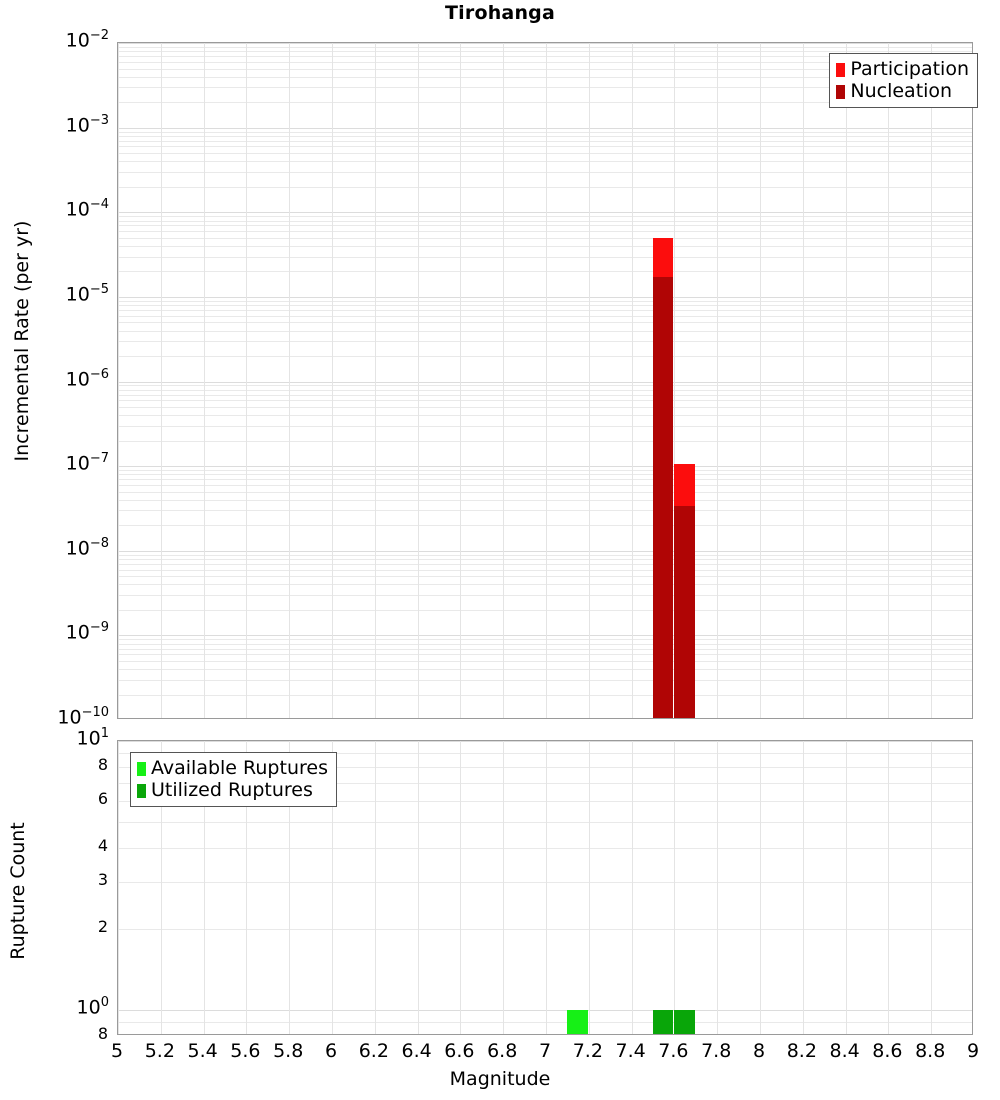  What do you see at coordinates (416, 1051) in the screenshot?
I see `x-tick-label: 6.4` at bounding box center [416, 1051].